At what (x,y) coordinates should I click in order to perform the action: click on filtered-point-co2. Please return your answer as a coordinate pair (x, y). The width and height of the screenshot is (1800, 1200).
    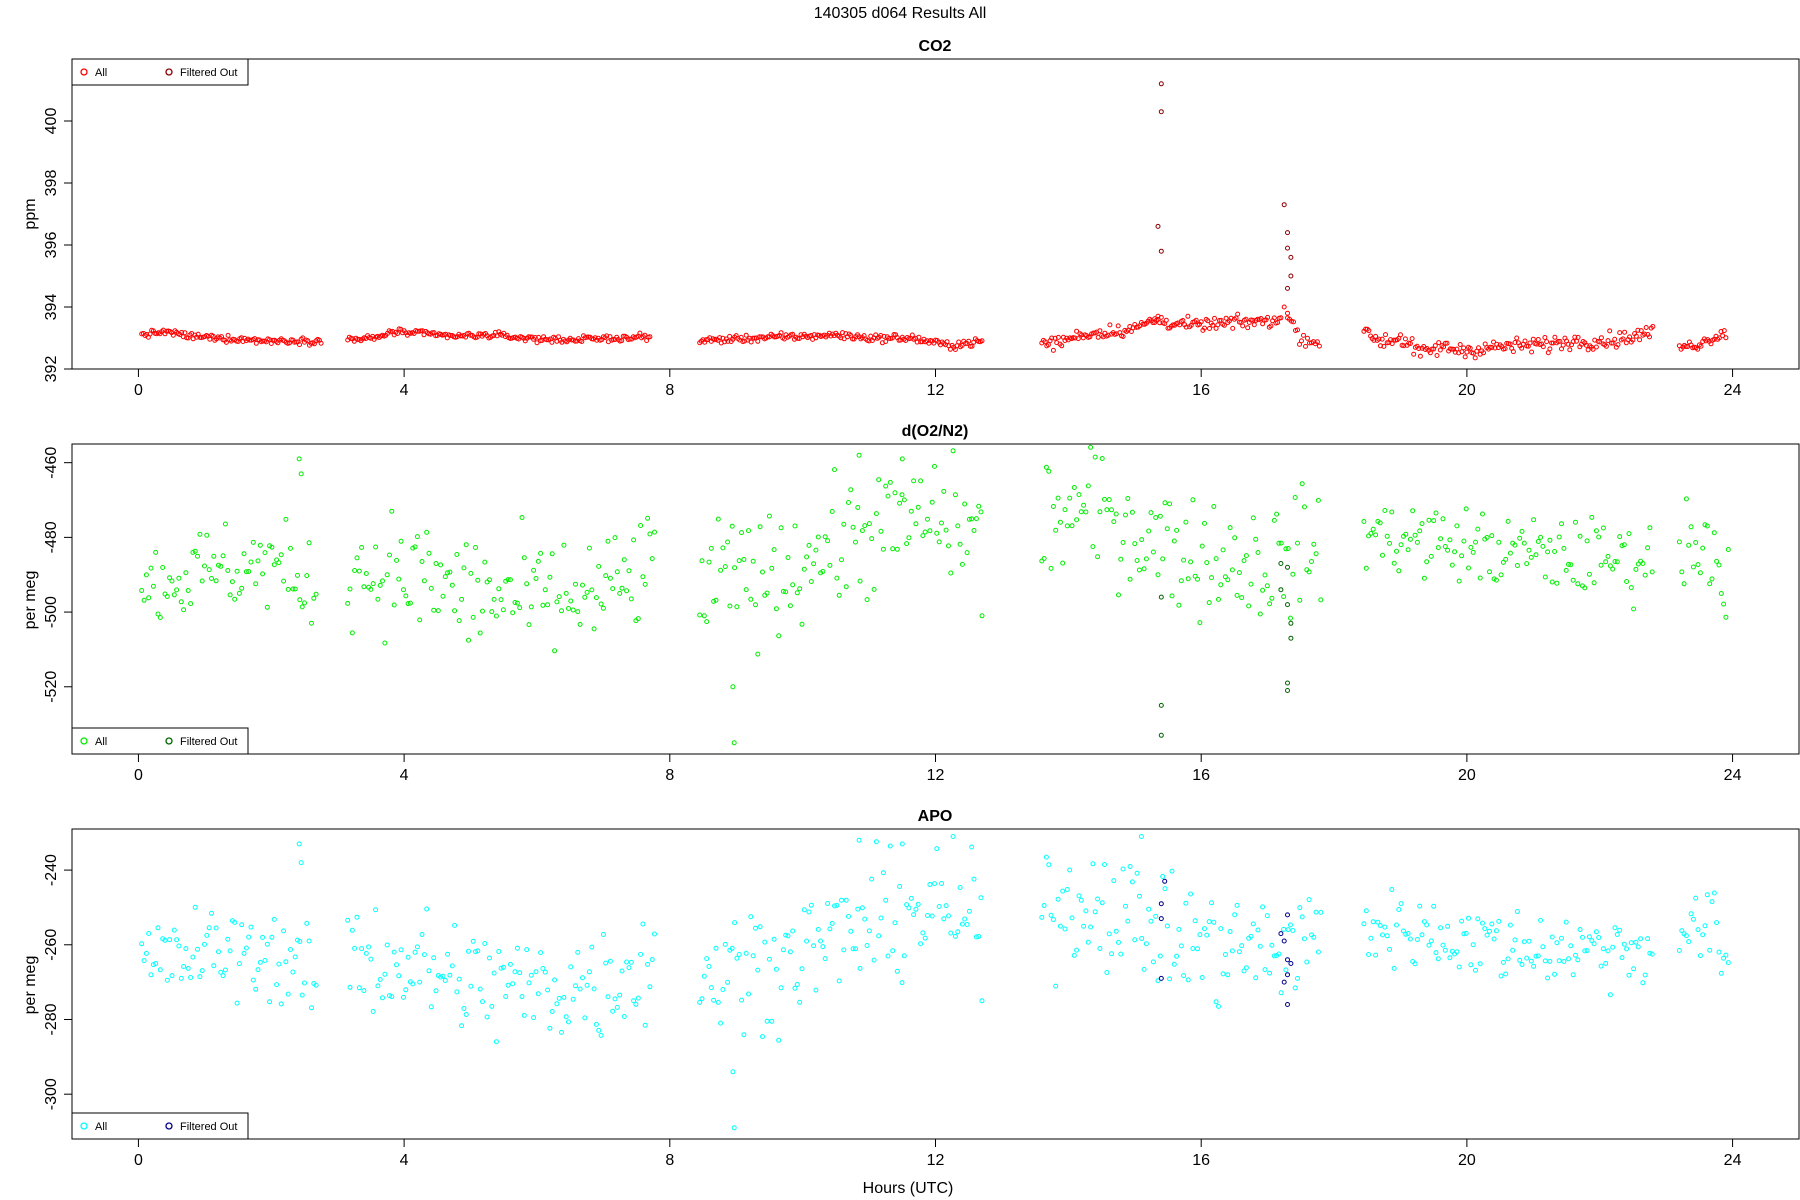
    Looking at the image, I should click on (1291, 276).